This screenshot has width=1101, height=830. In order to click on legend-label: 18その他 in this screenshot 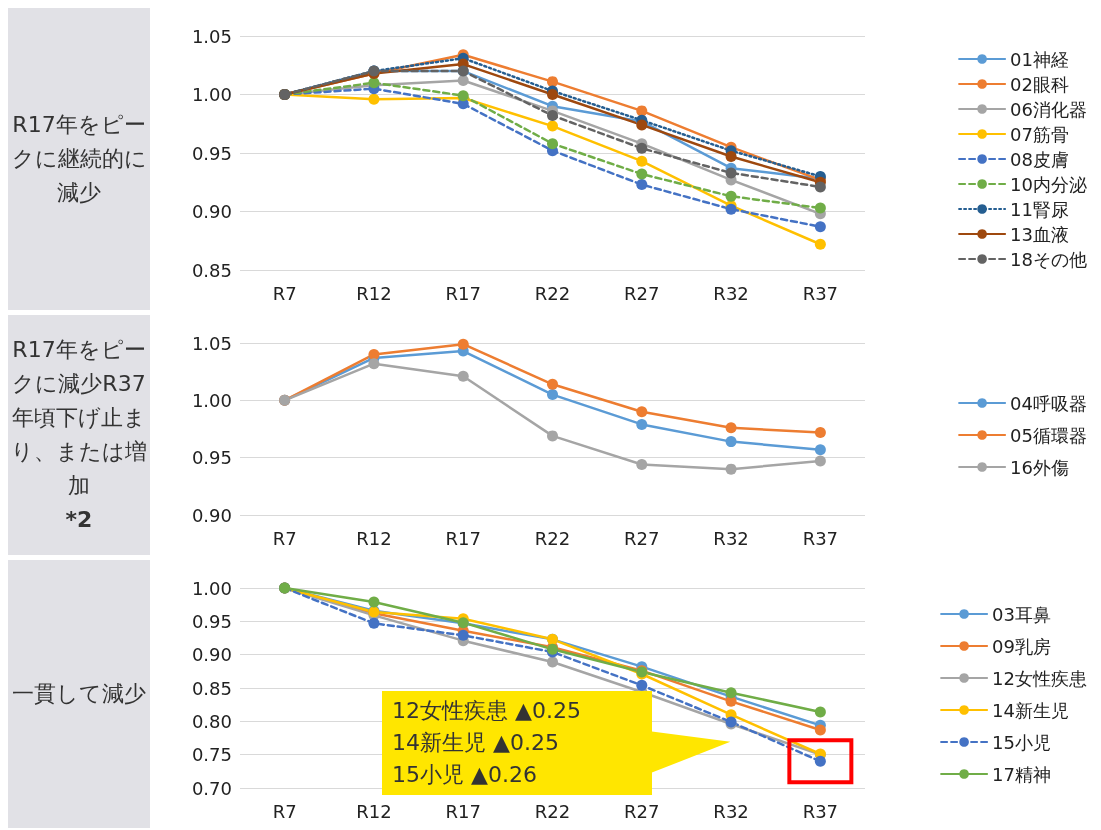, I will do `click(1048, 259)`.